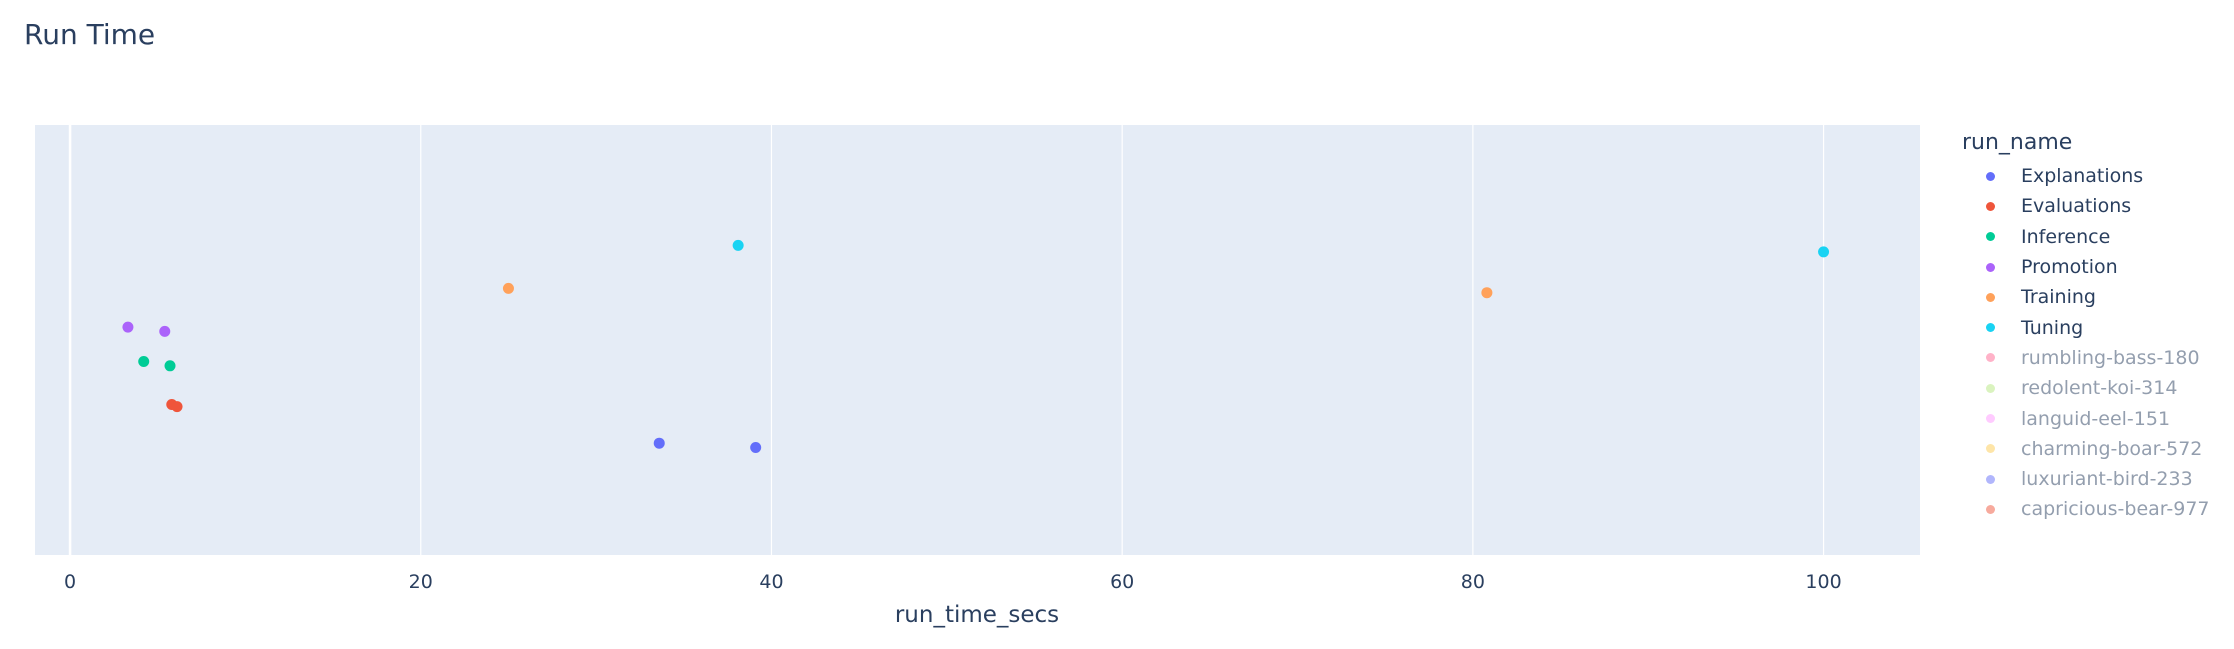 The image size is (2234, 649). I want to click on legend-label: Training, so click(2058, 297).